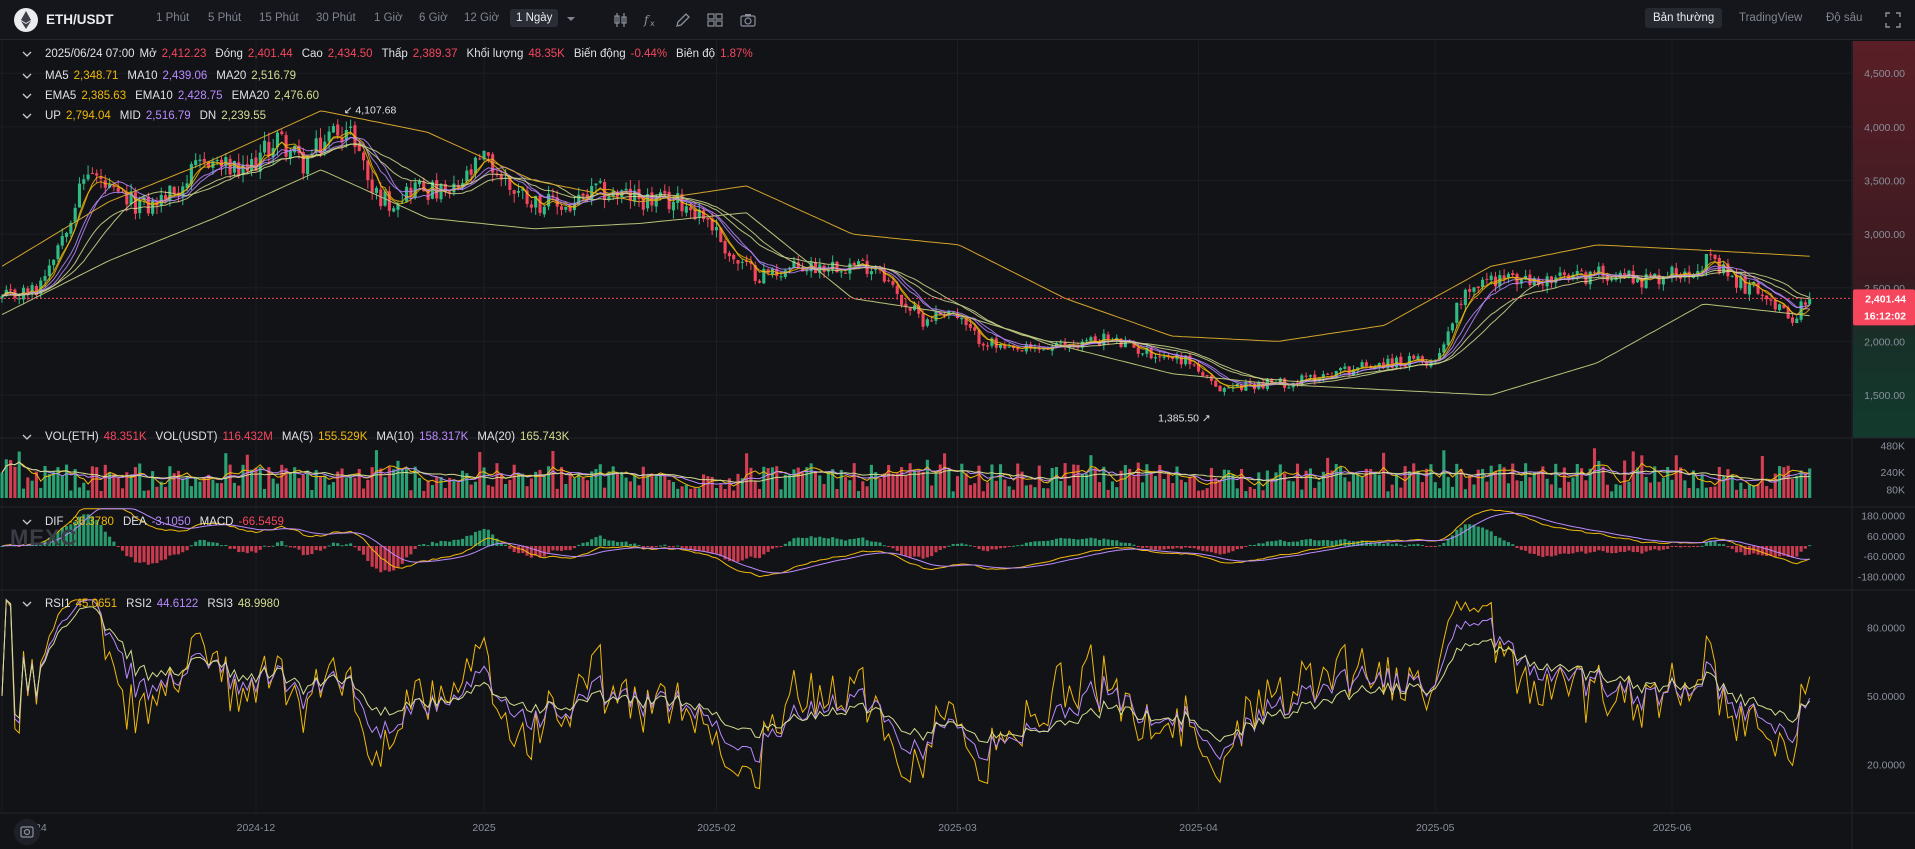  What do you see at coordinates (621, 20) in the screenshot?
I see `candle-type-icon` at bounding box center [621, 20].